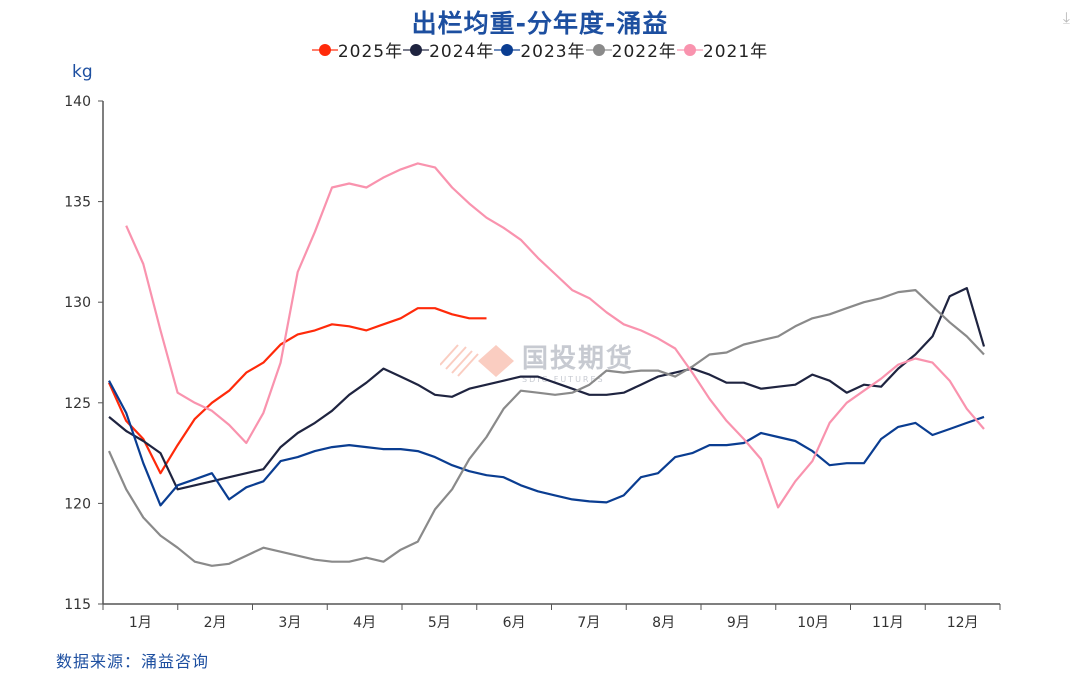 The width and height of the screenshot is (1080, 675). Describe the element at coordinates (77, 102) in the screenshot. I see `y-tick-label: 140` at that location.